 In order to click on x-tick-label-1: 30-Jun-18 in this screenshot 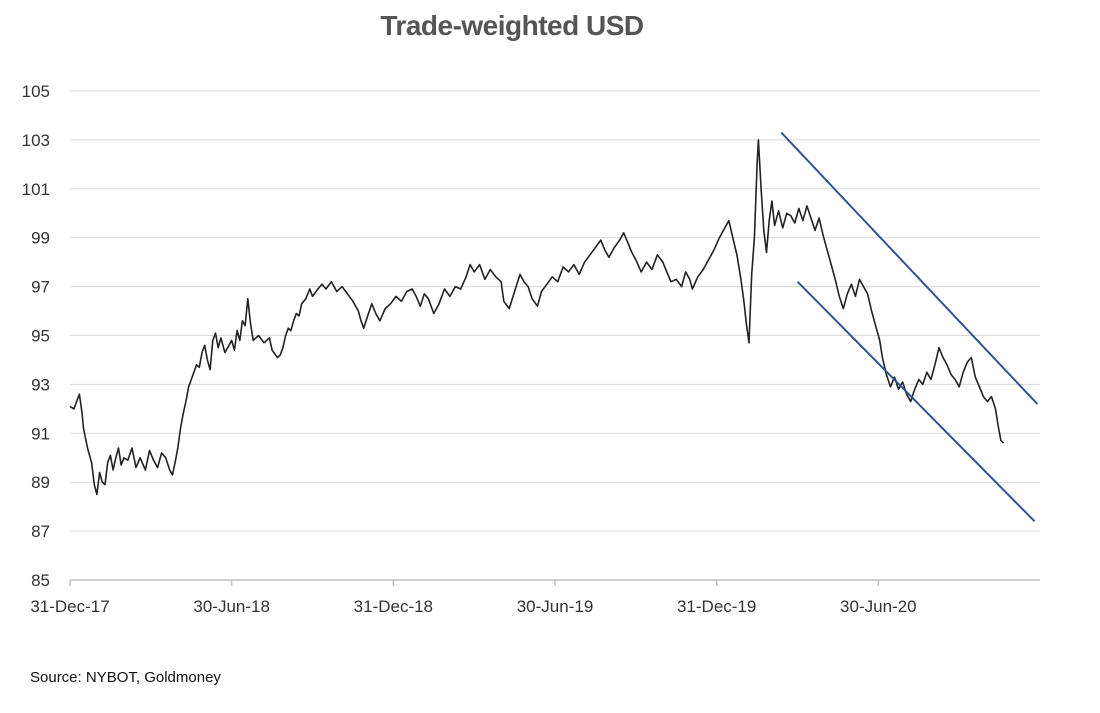, I will do `click(231, 606)`.